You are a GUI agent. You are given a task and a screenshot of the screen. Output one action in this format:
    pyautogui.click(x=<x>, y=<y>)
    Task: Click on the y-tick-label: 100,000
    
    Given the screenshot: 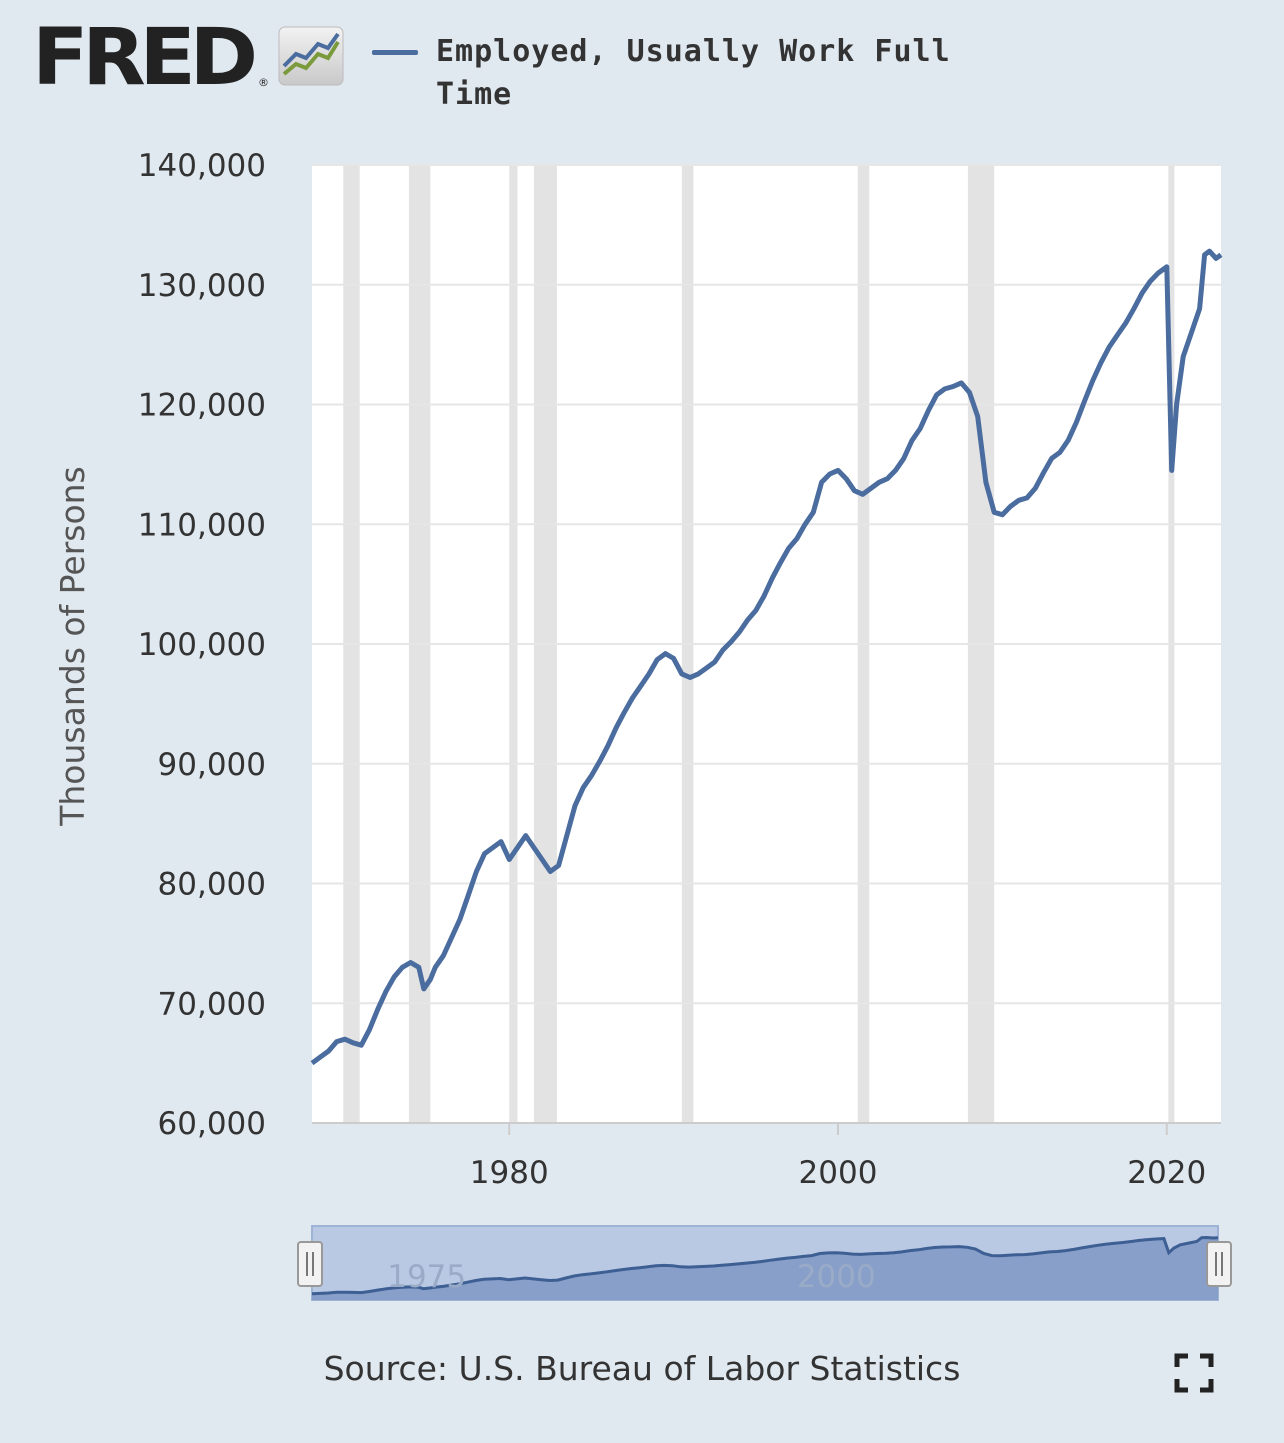 What is the action you would take?
    pyautogui.click(x=202, y=645)
    